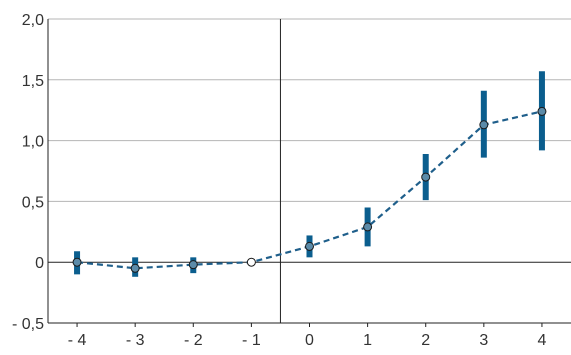  Describe the element at coordinates (77, 340) in the screenshot. I see `x-tick-label: - 4` at that location.